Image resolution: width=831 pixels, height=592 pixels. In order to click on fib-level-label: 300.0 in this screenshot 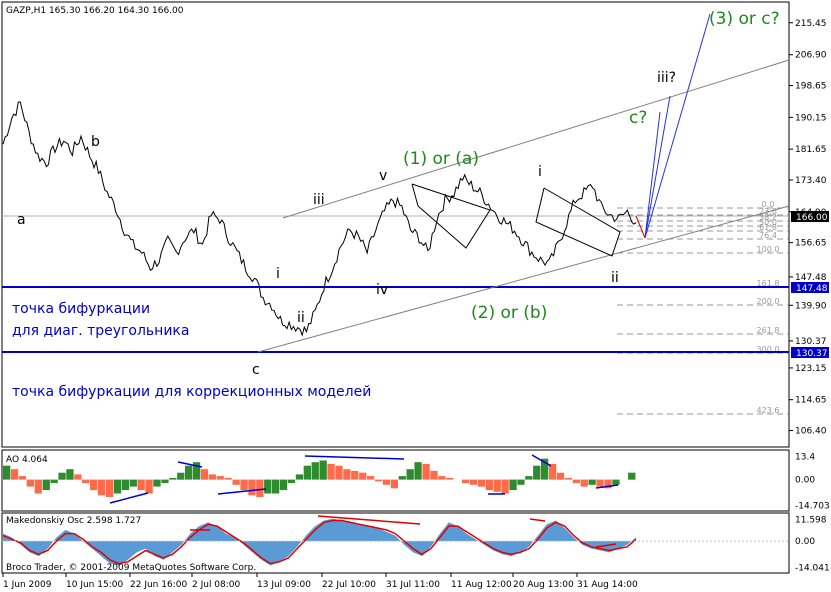, I will do `click(768, 349)`.